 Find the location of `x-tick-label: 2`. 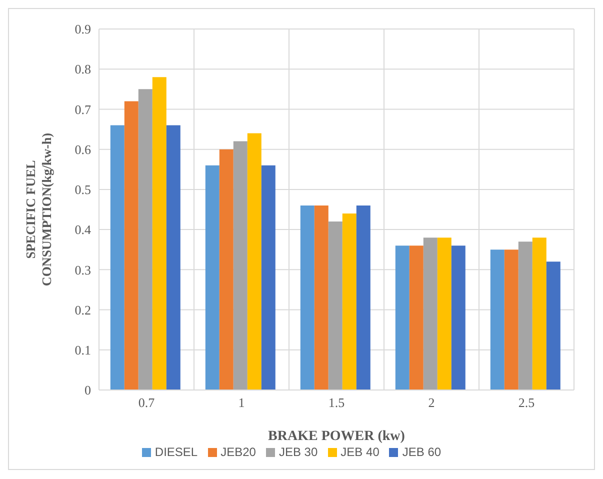

x-tick-label: 2 is located at coordinates (431, 402).